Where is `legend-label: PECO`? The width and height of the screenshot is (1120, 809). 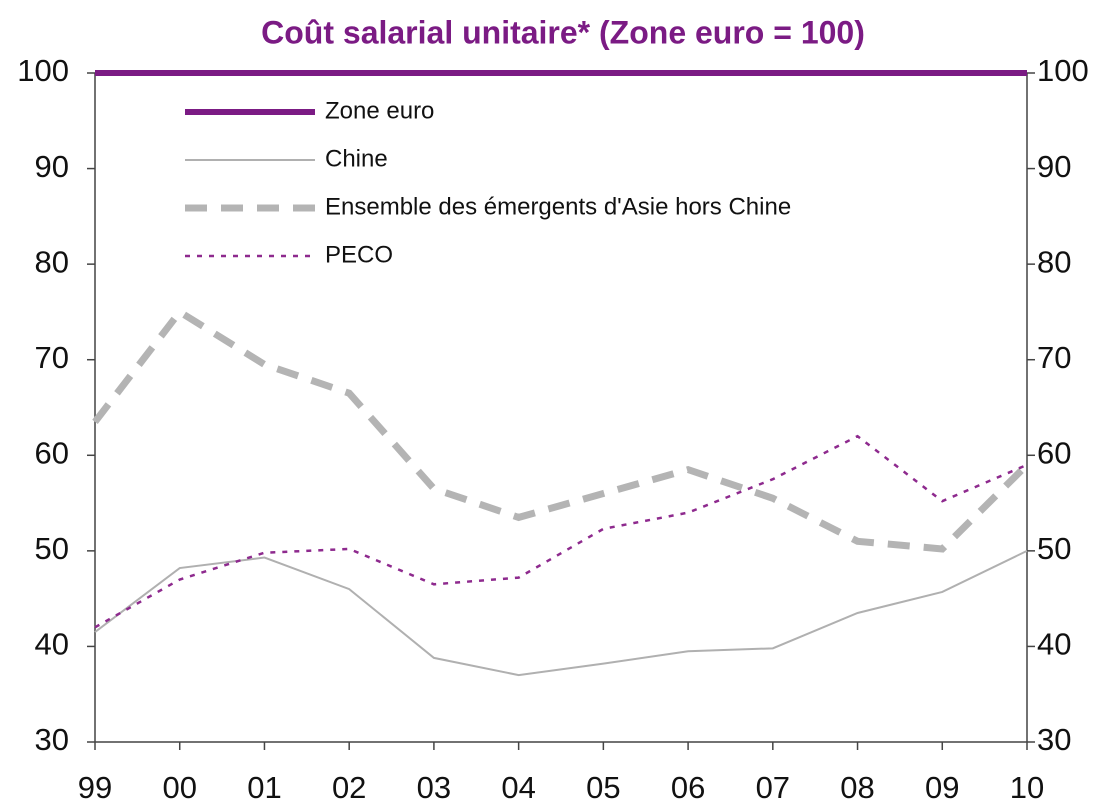 legend-label: PECO is located at coordinates (359, 254).